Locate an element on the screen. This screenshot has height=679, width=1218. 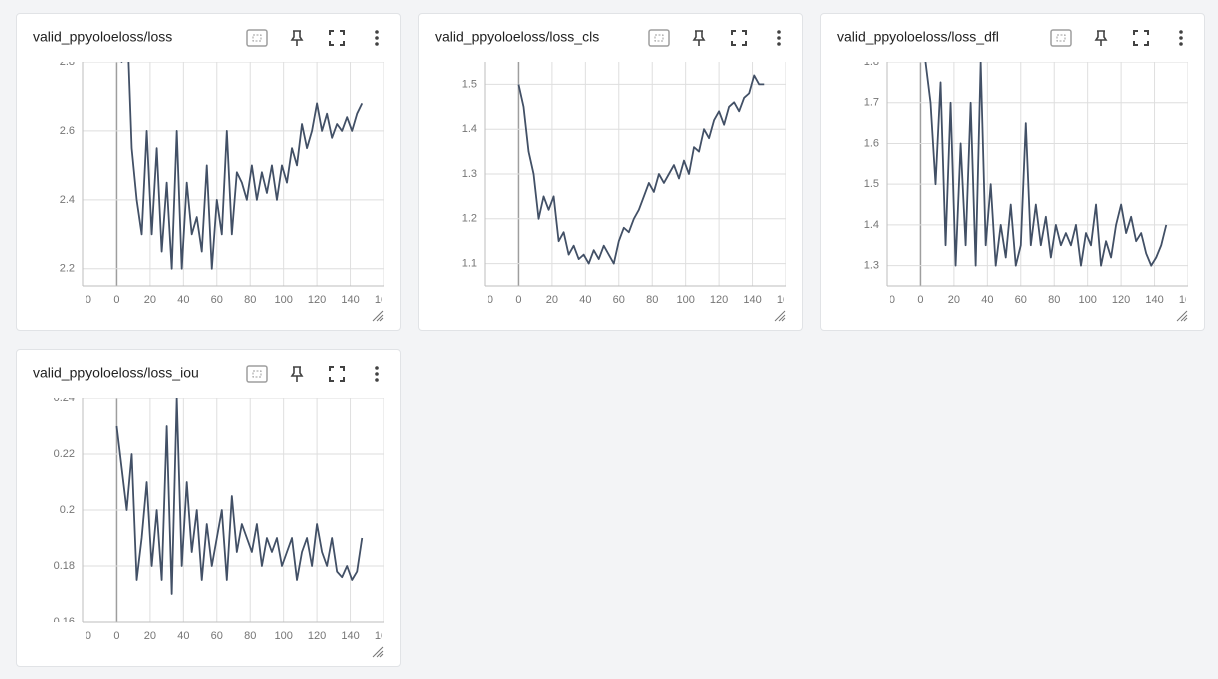
y-tick-label: 1.7 is located at coordinates (871, 103).